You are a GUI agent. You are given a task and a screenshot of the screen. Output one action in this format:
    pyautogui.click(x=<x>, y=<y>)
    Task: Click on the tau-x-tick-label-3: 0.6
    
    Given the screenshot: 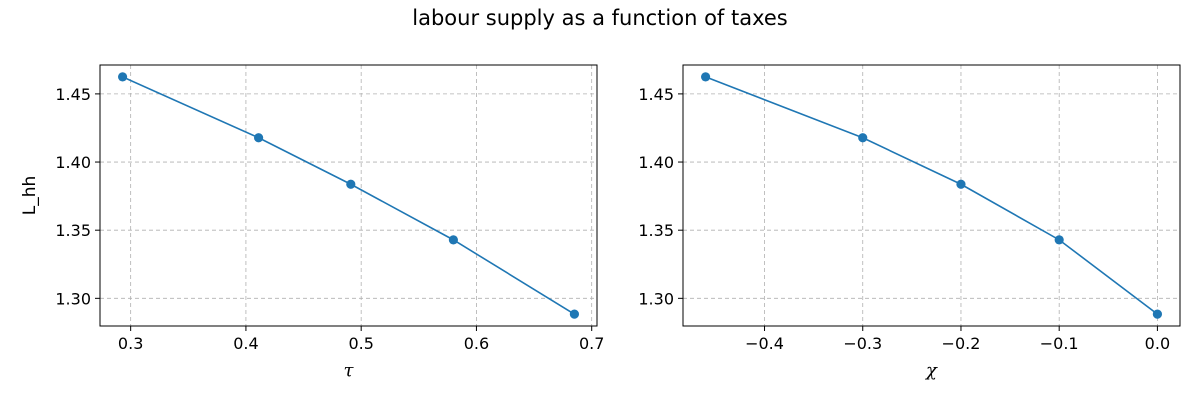 What is the action you would take?
    pyautogui.click(x=476, y=343)
    